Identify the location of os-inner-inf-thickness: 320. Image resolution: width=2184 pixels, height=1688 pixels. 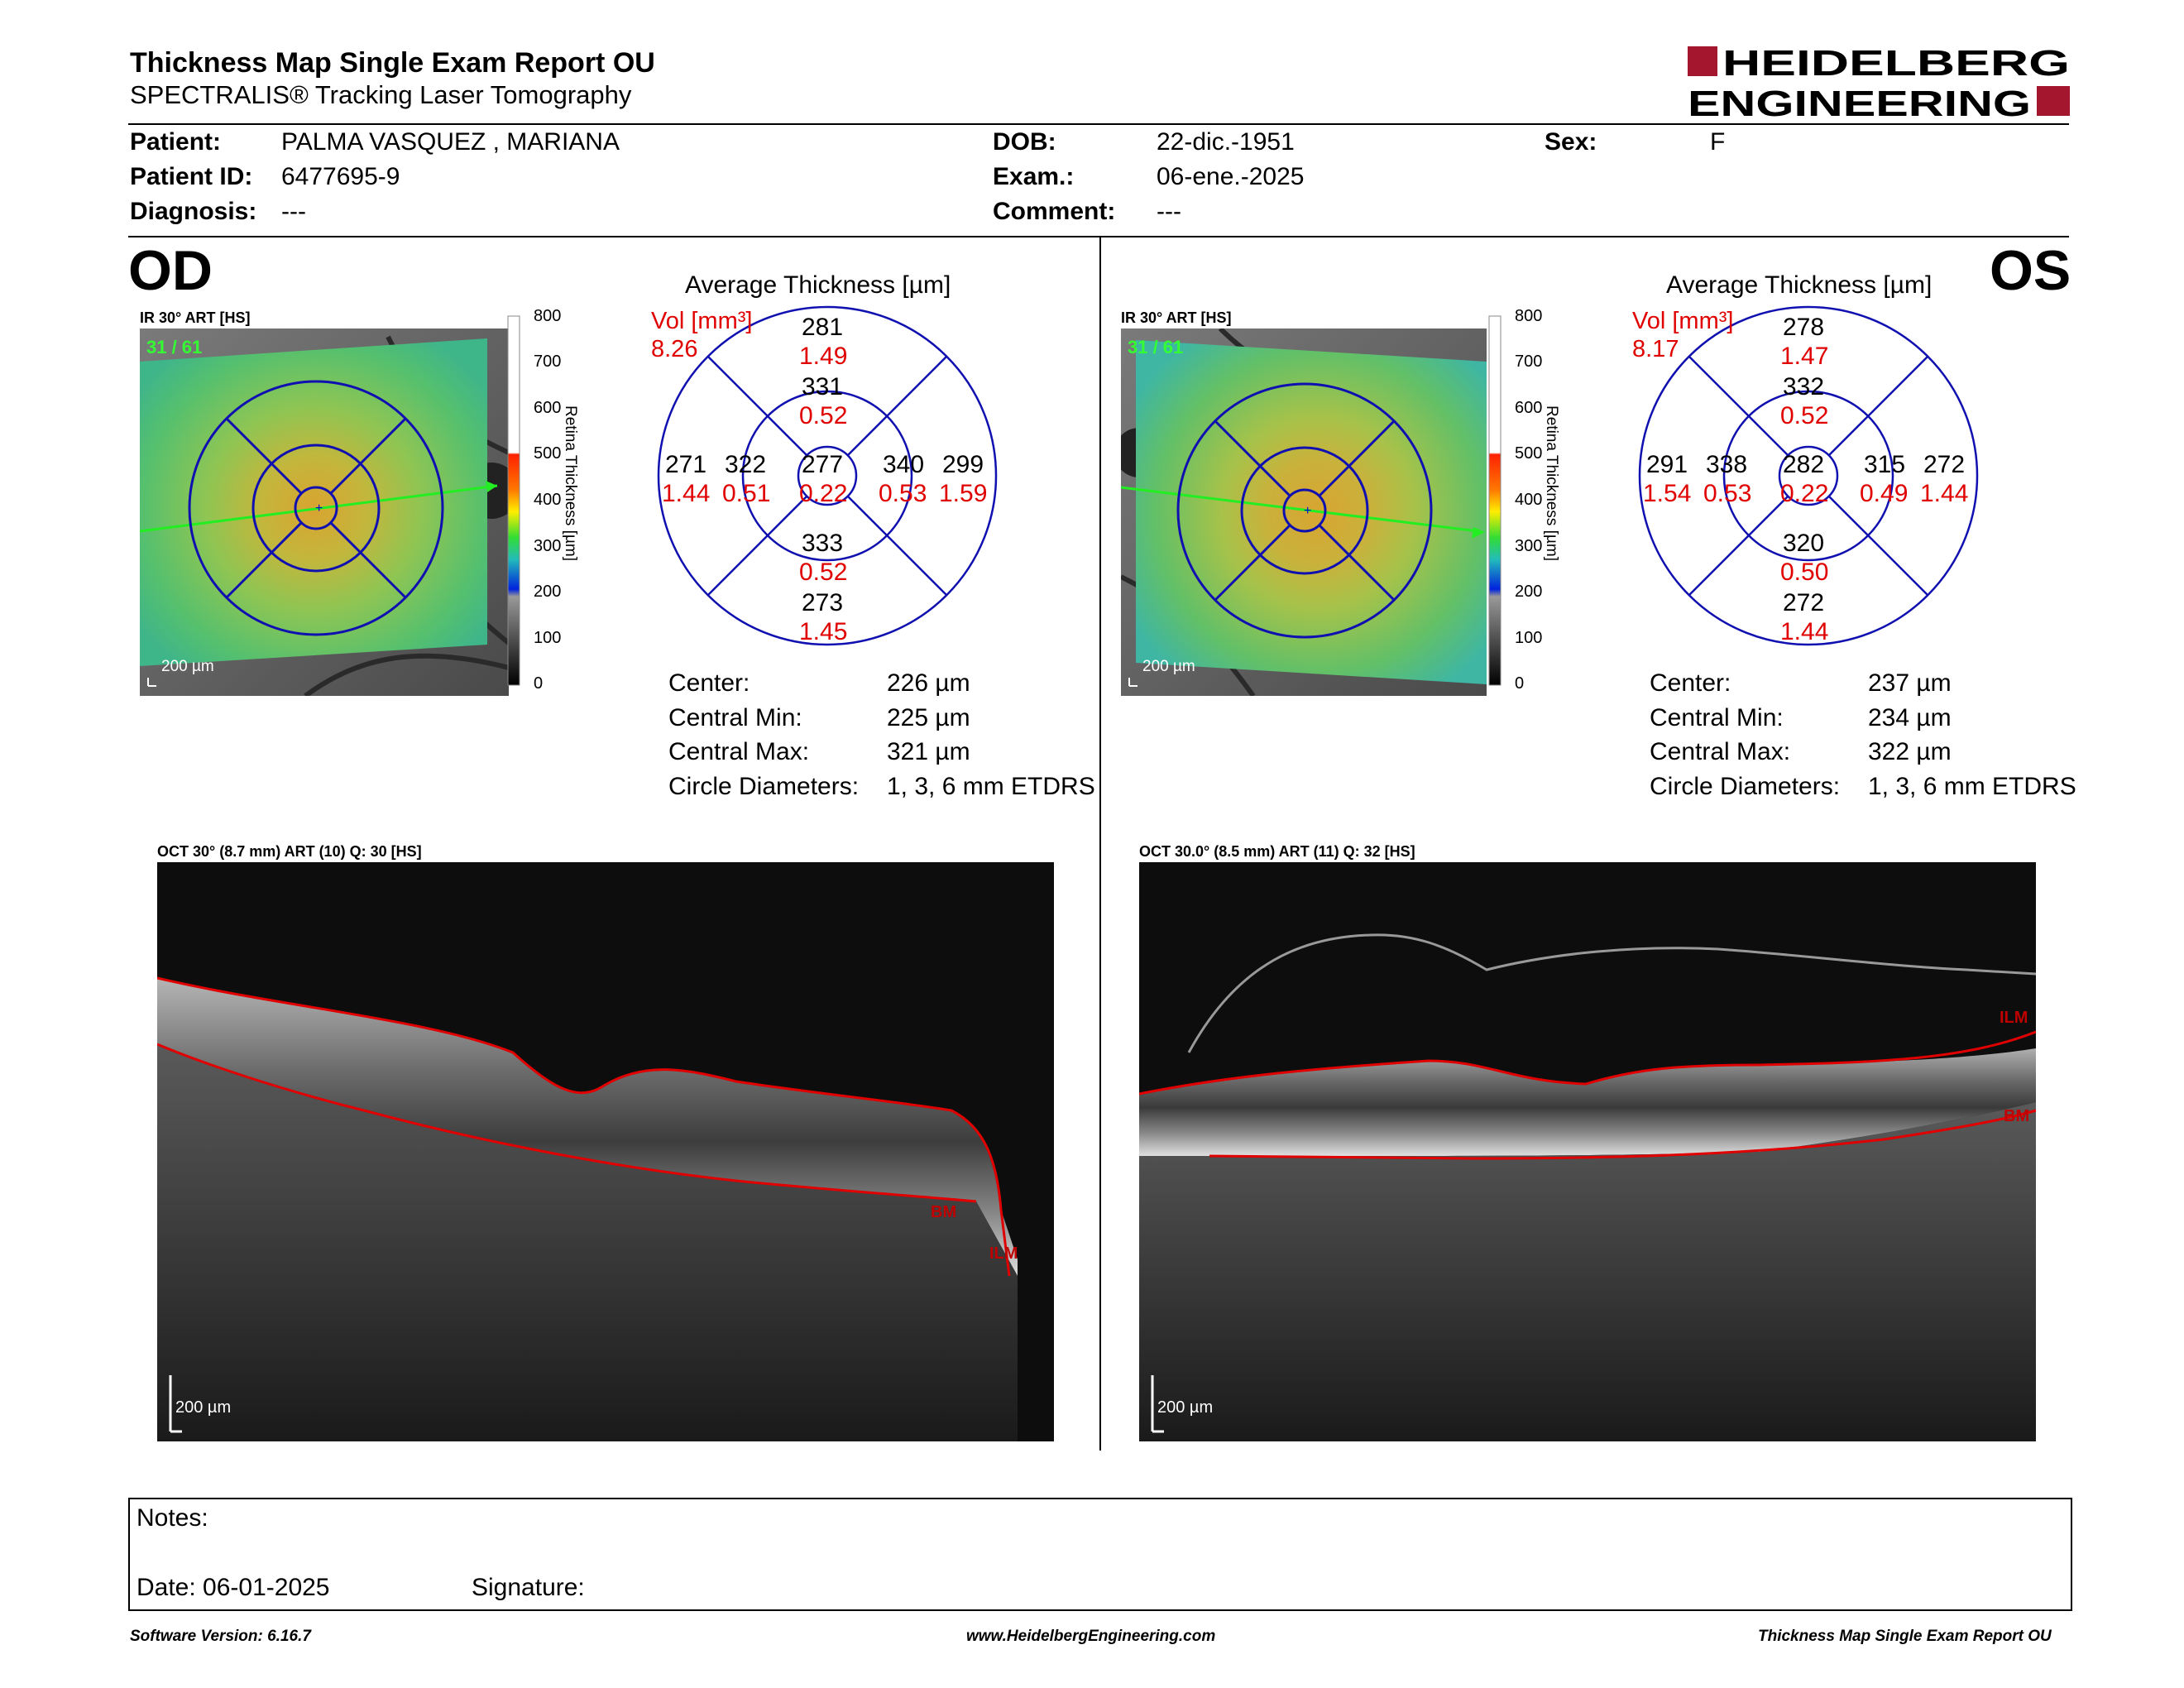
(1804, 543).